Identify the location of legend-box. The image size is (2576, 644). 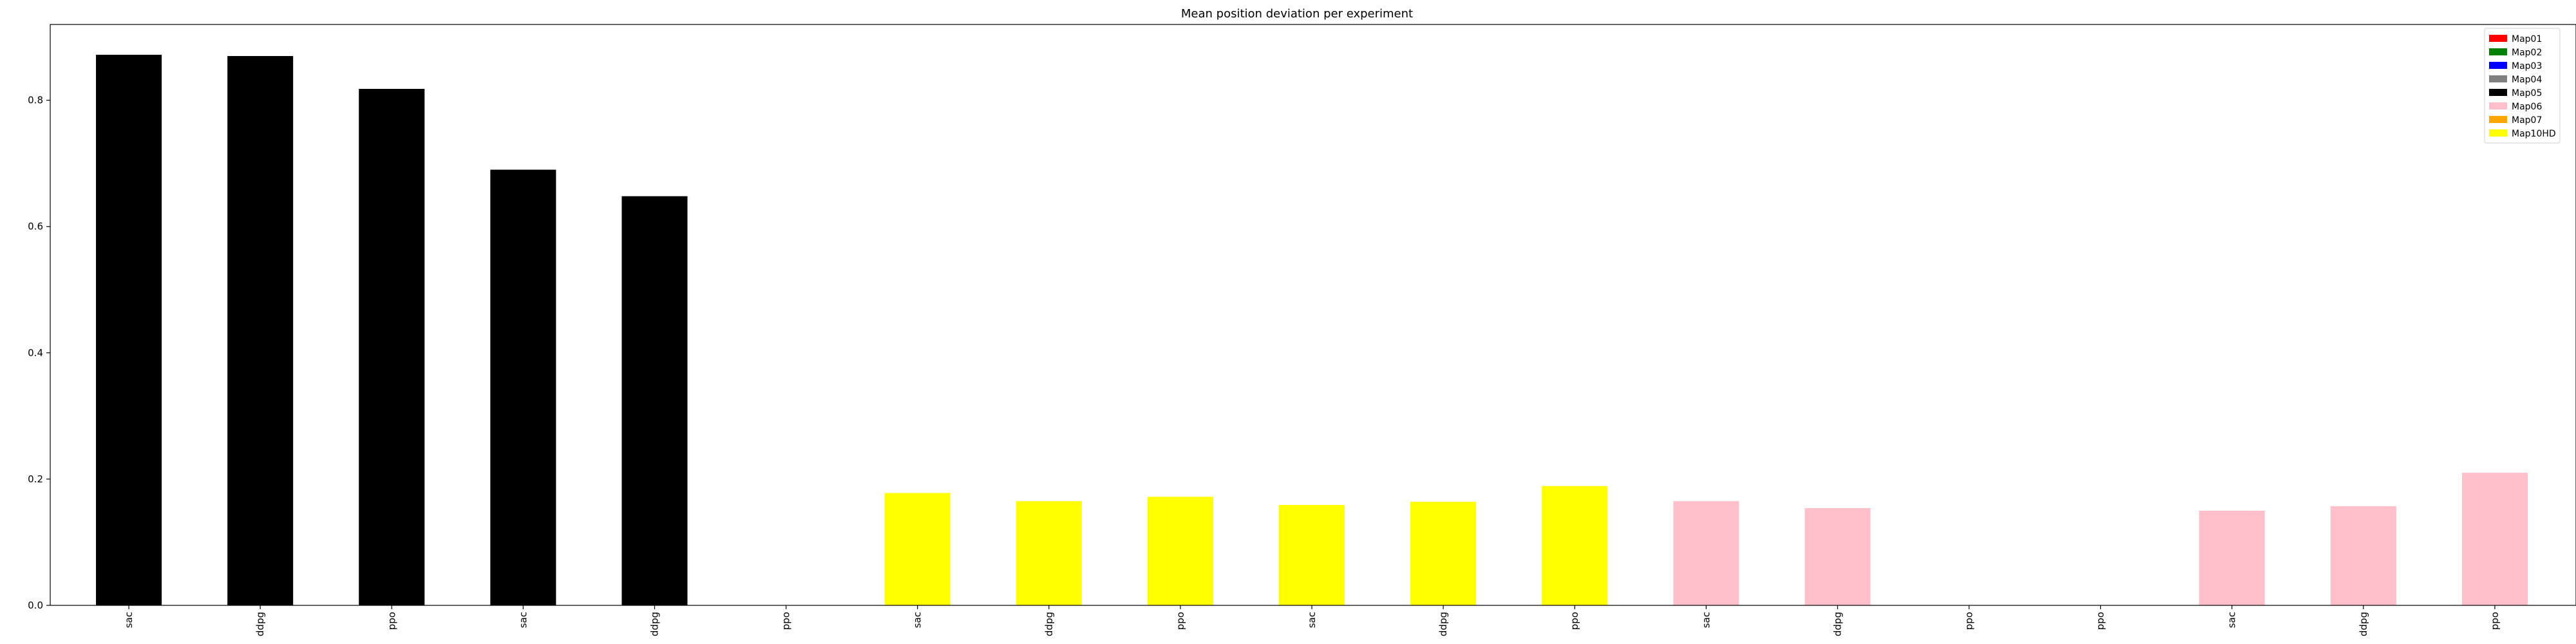
(2522, 86).